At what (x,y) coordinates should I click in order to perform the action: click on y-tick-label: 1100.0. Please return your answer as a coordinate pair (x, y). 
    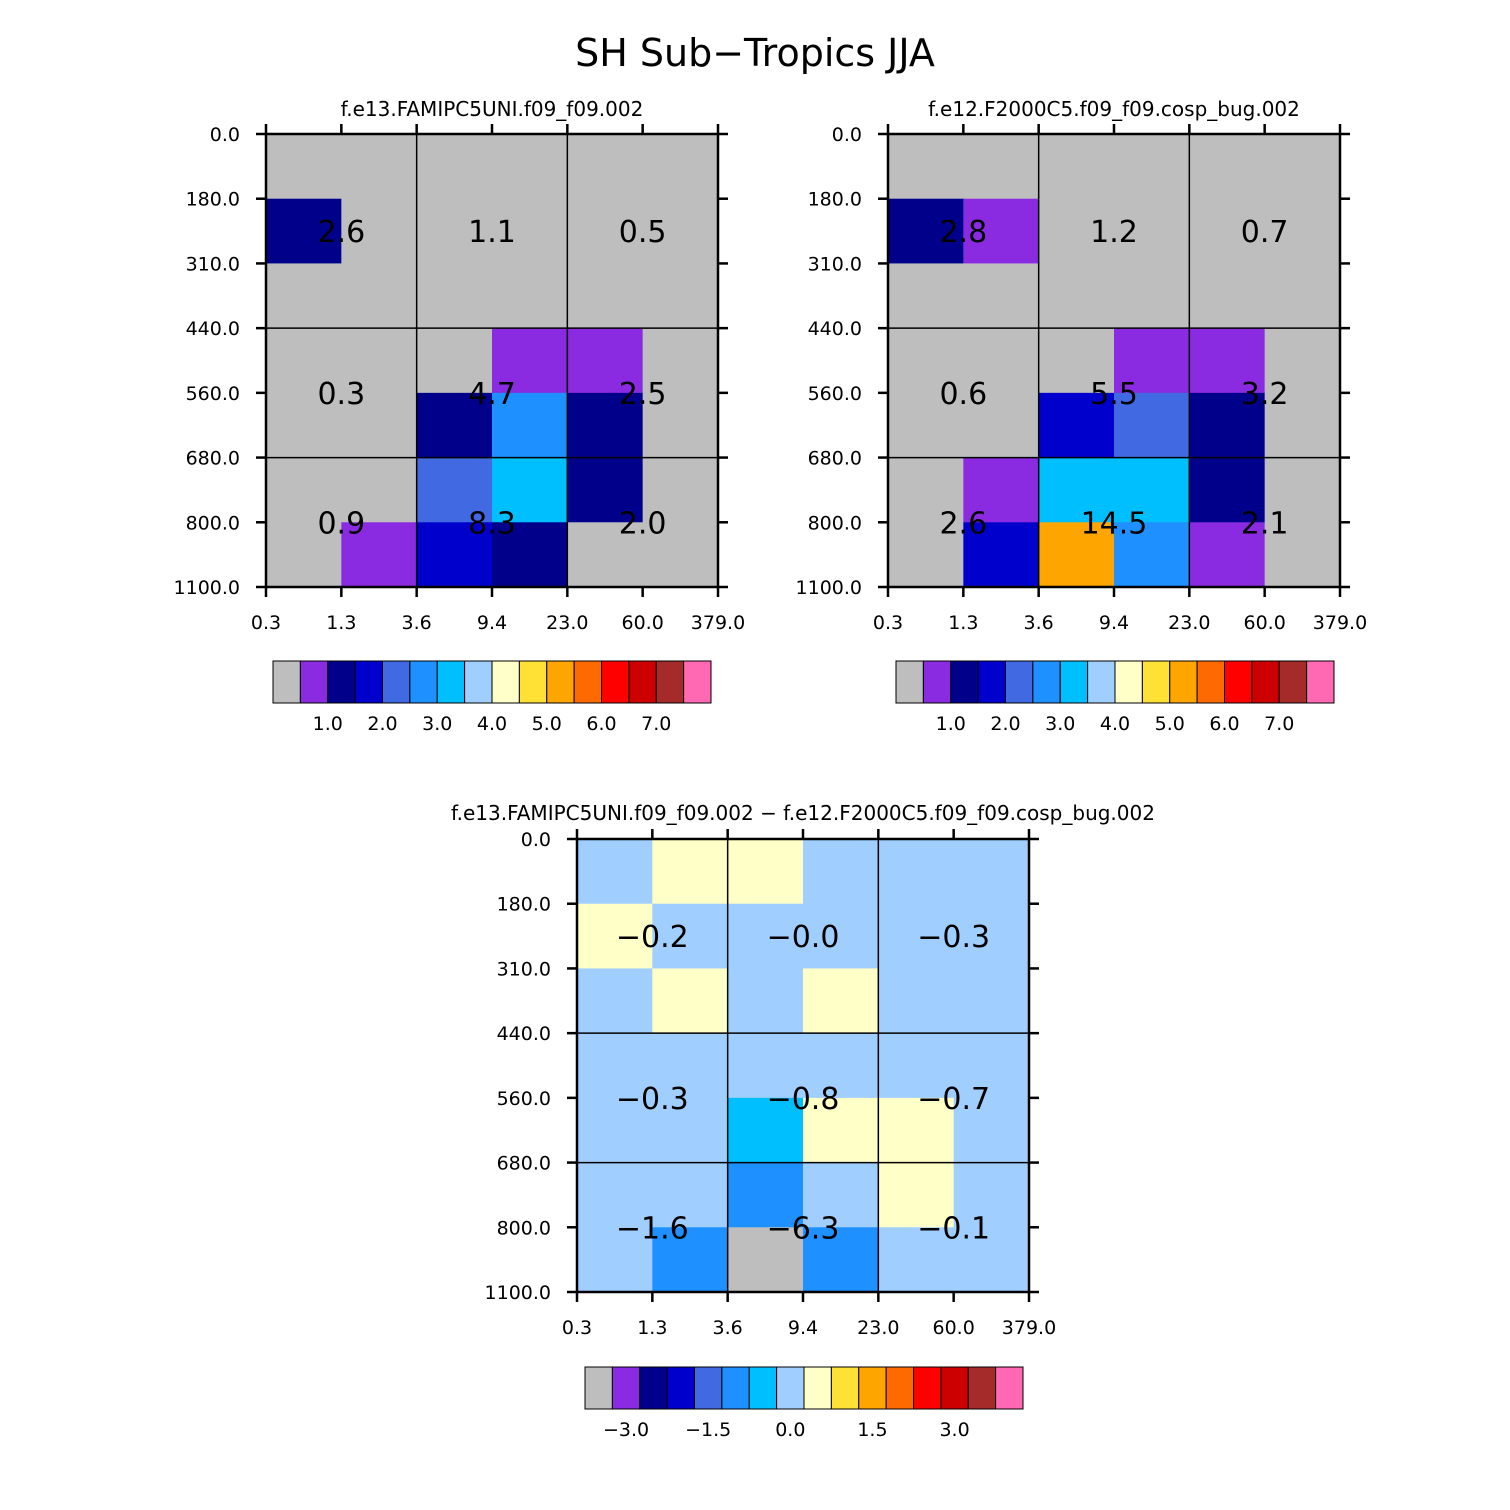
    Looking at the image, I should click on (829, 588).